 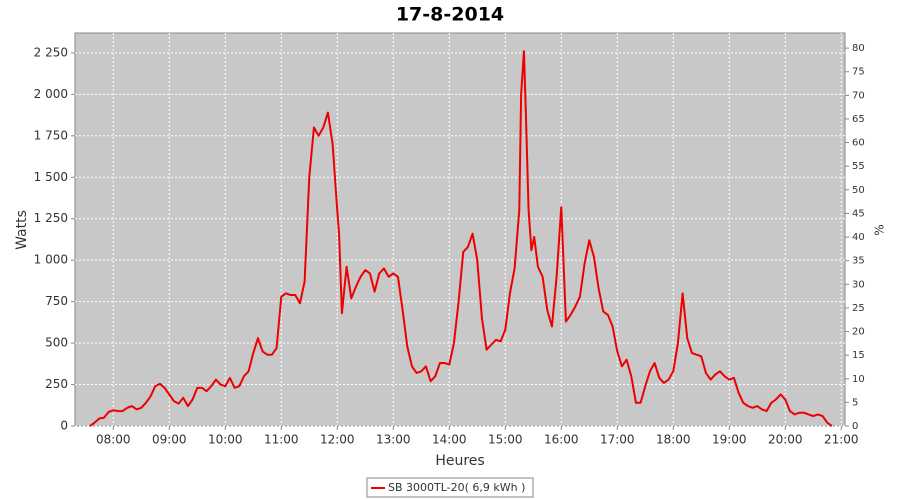 I want to click on y-tick-label: 1 000, so click(x=51, y=260).